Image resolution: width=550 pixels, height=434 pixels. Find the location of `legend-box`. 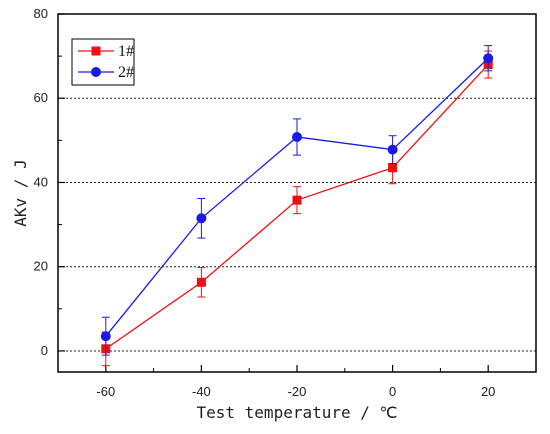

legend-box is located at coordinates (103, 62).